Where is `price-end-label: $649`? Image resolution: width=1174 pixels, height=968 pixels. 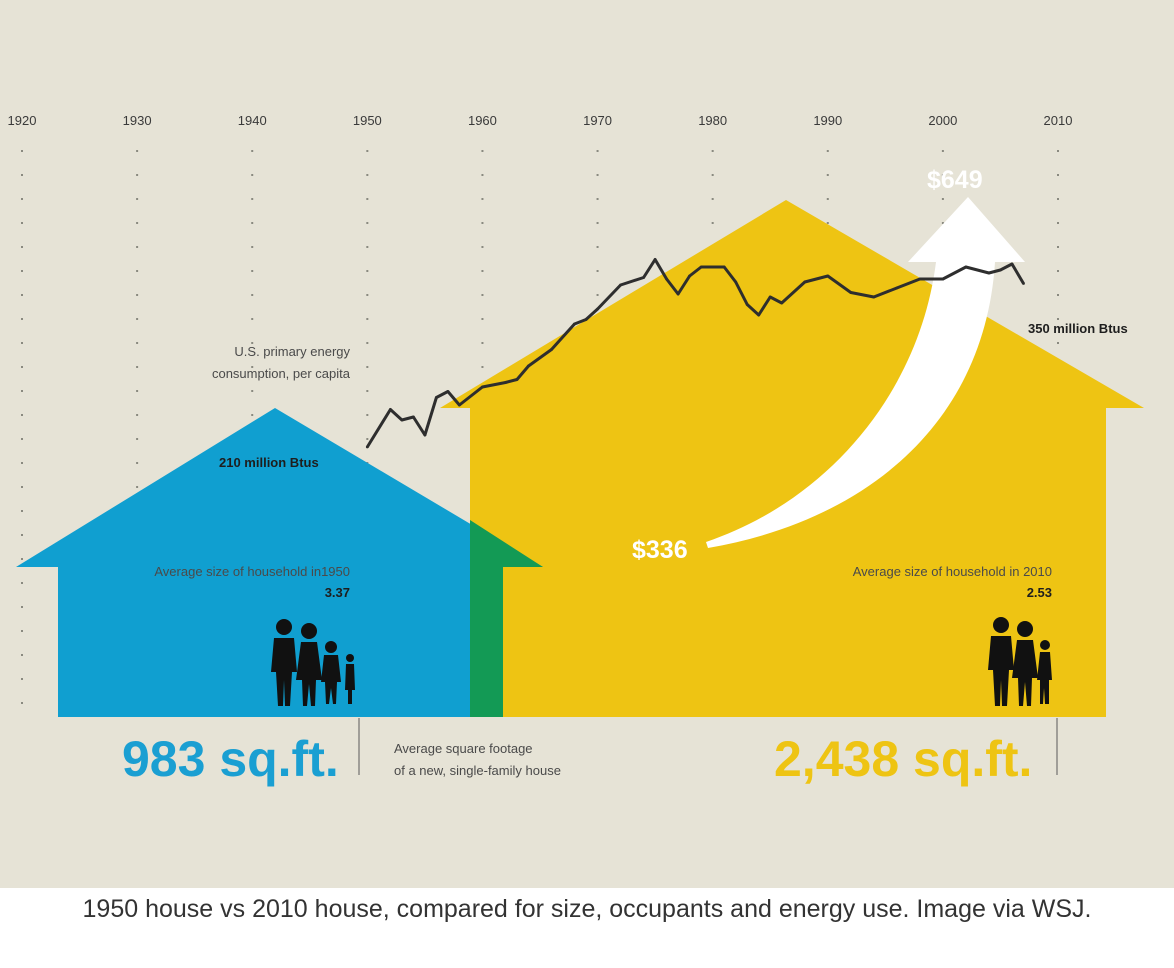
price-end-label: $649 is located at coordinates (955, 180).